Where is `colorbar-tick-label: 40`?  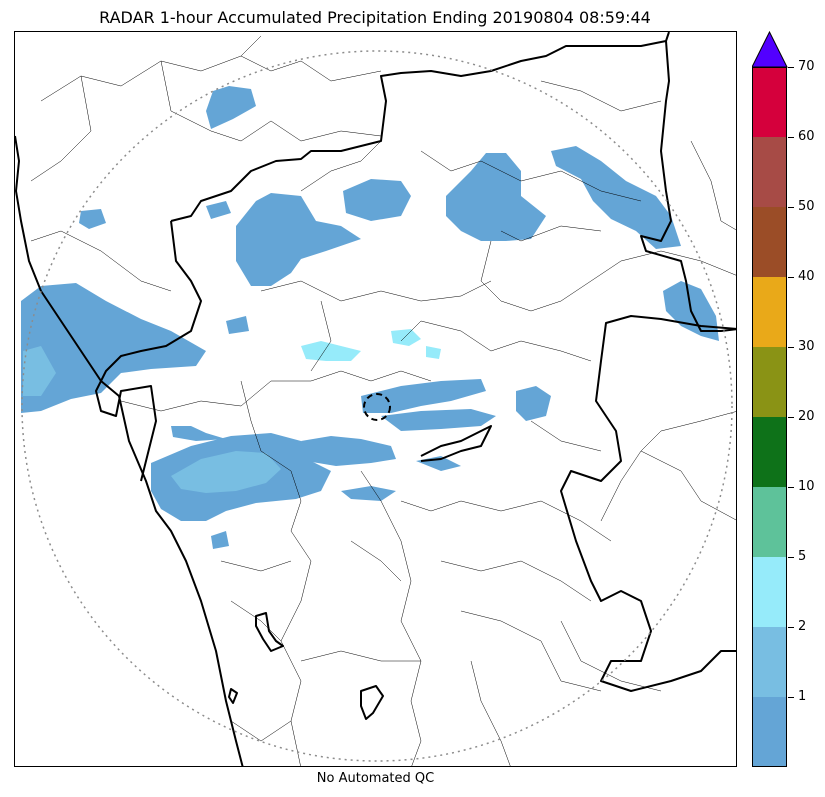
colorbar-tick-label: 40 is located at coordinates (806, 276).